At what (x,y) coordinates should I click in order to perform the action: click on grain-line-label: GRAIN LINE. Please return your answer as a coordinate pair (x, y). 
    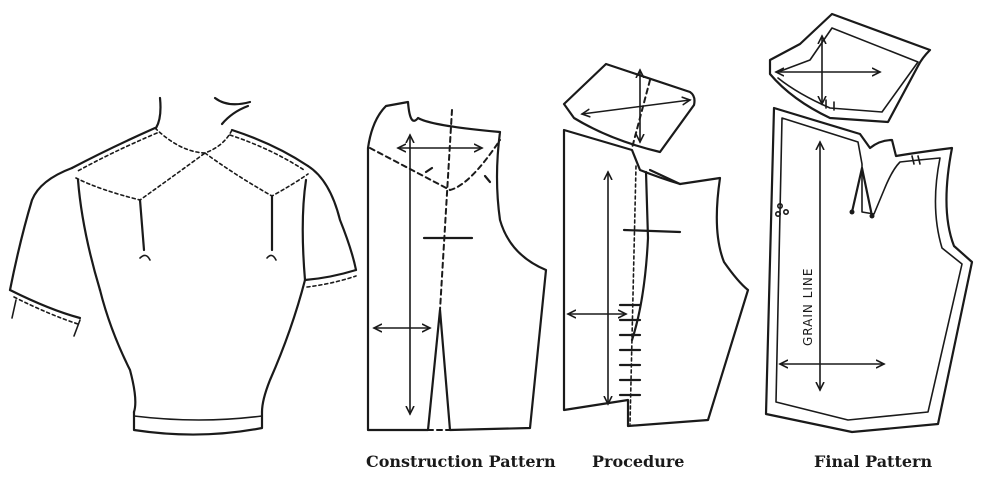
    Looking at the image, I should click on (808, 307).